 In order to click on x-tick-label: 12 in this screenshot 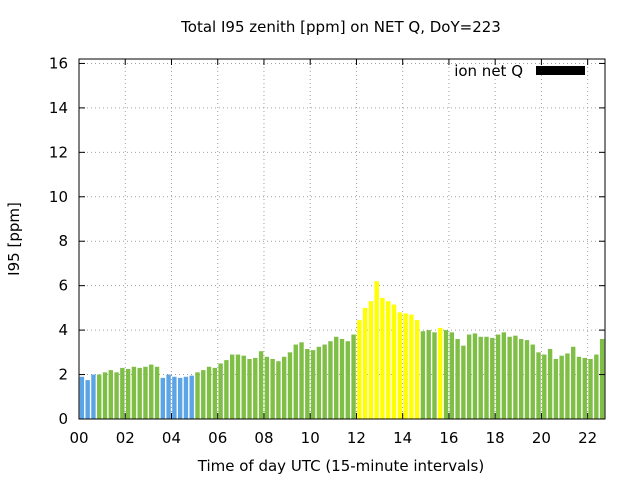, I will do `click(356, 438)`.